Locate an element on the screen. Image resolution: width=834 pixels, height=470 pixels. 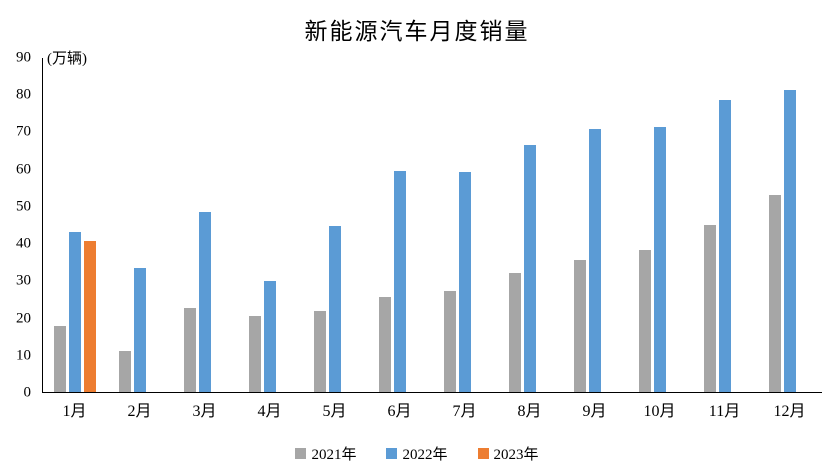
bar-2021年-10月 is located at coordinates (644, 320).